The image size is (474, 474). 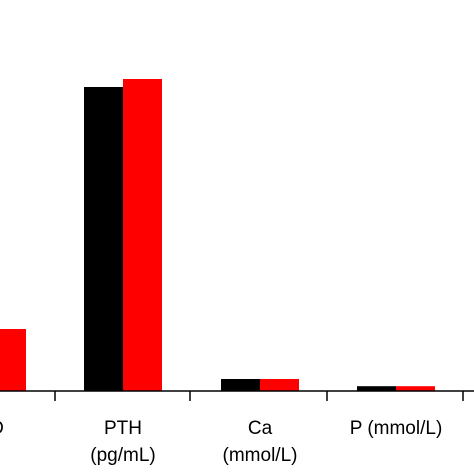 I want to click on x-tick-label-3-line2: (mmol/L), so click(x=260, y=455).